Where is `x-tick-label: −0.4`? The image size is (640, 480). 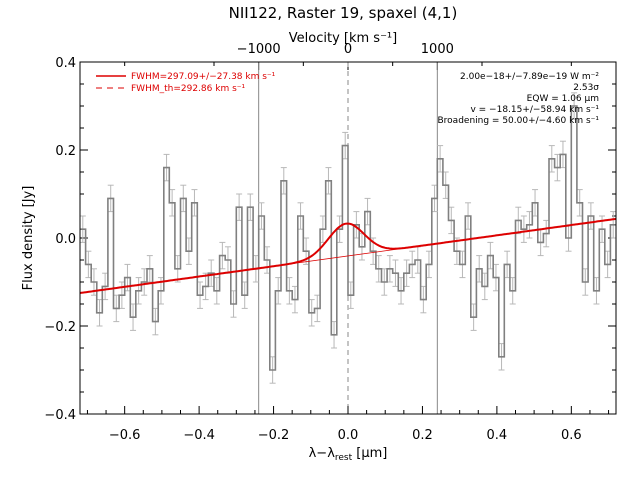 x-tick-label: −0.4 is located at coordinates (199, 435).